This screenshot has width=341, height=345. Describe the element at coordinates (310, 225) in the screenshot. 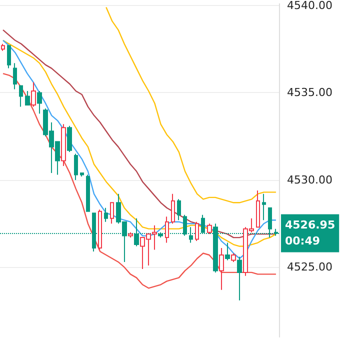

I see `ref-line-label: 4526.95` at that location.